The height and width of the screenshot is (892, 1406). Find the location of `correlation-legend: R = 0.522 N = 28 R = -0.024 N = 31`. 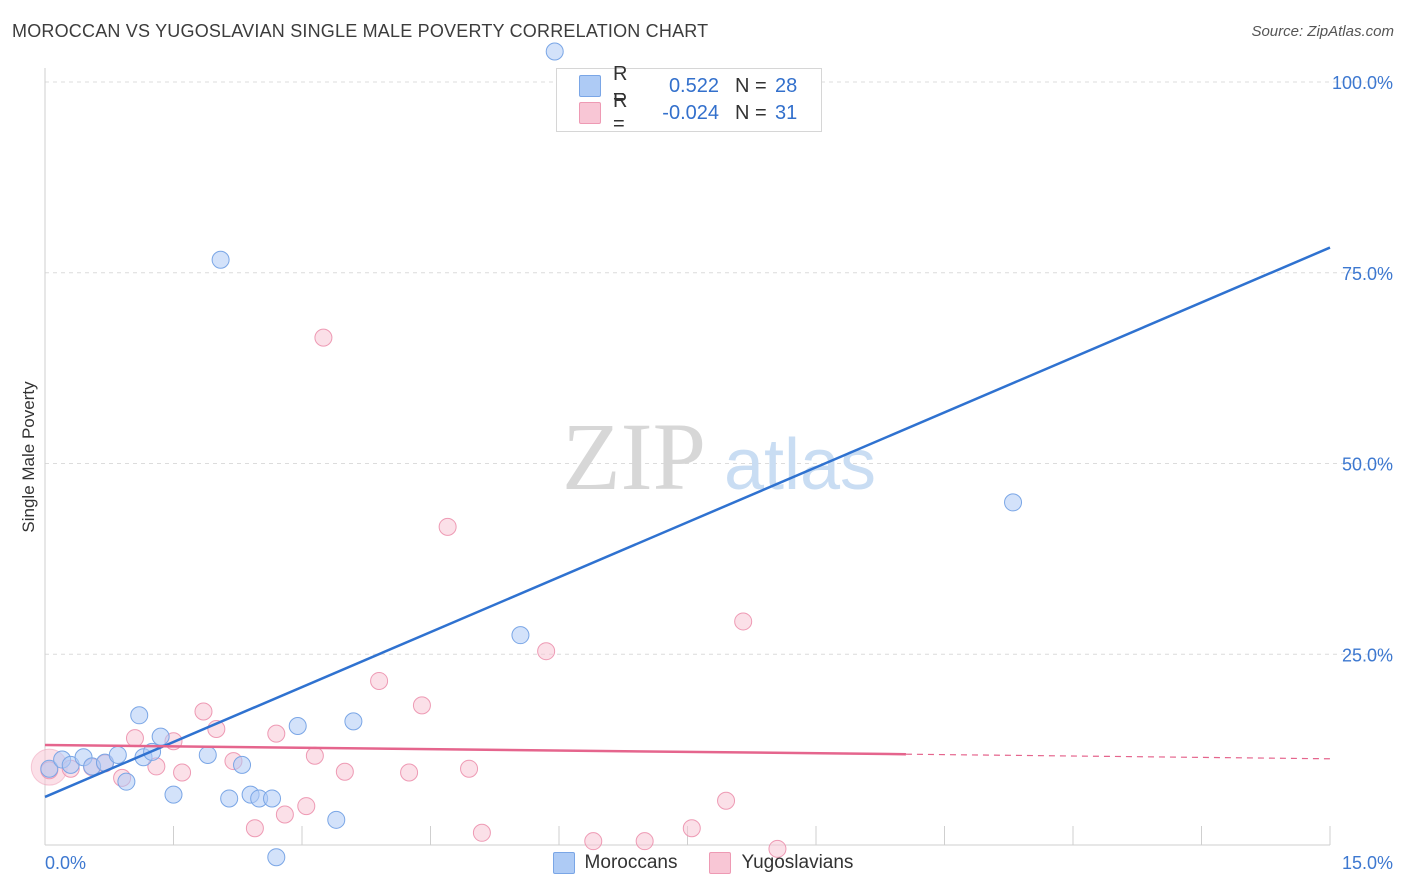

correlation-legend: R = 0.522 N = 28 R = -0.024 N = 31 is located at coordinates (689, 99).